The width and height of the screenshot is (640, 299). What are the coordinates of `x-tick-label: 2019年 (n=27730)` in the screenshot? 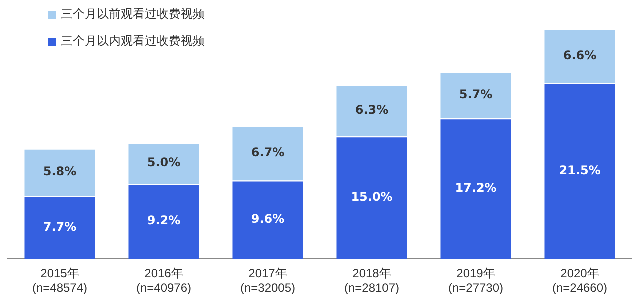 It's located at (476, 281).